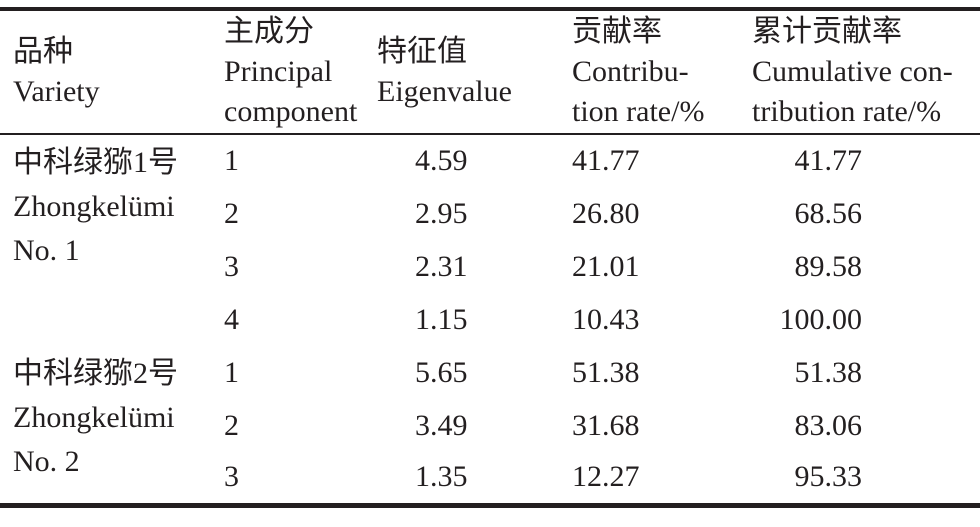 The image size is (980, 527). I want to click on col-header-cumulative-contribution-rate-zh: 累计贡献率, so click(827, 31).